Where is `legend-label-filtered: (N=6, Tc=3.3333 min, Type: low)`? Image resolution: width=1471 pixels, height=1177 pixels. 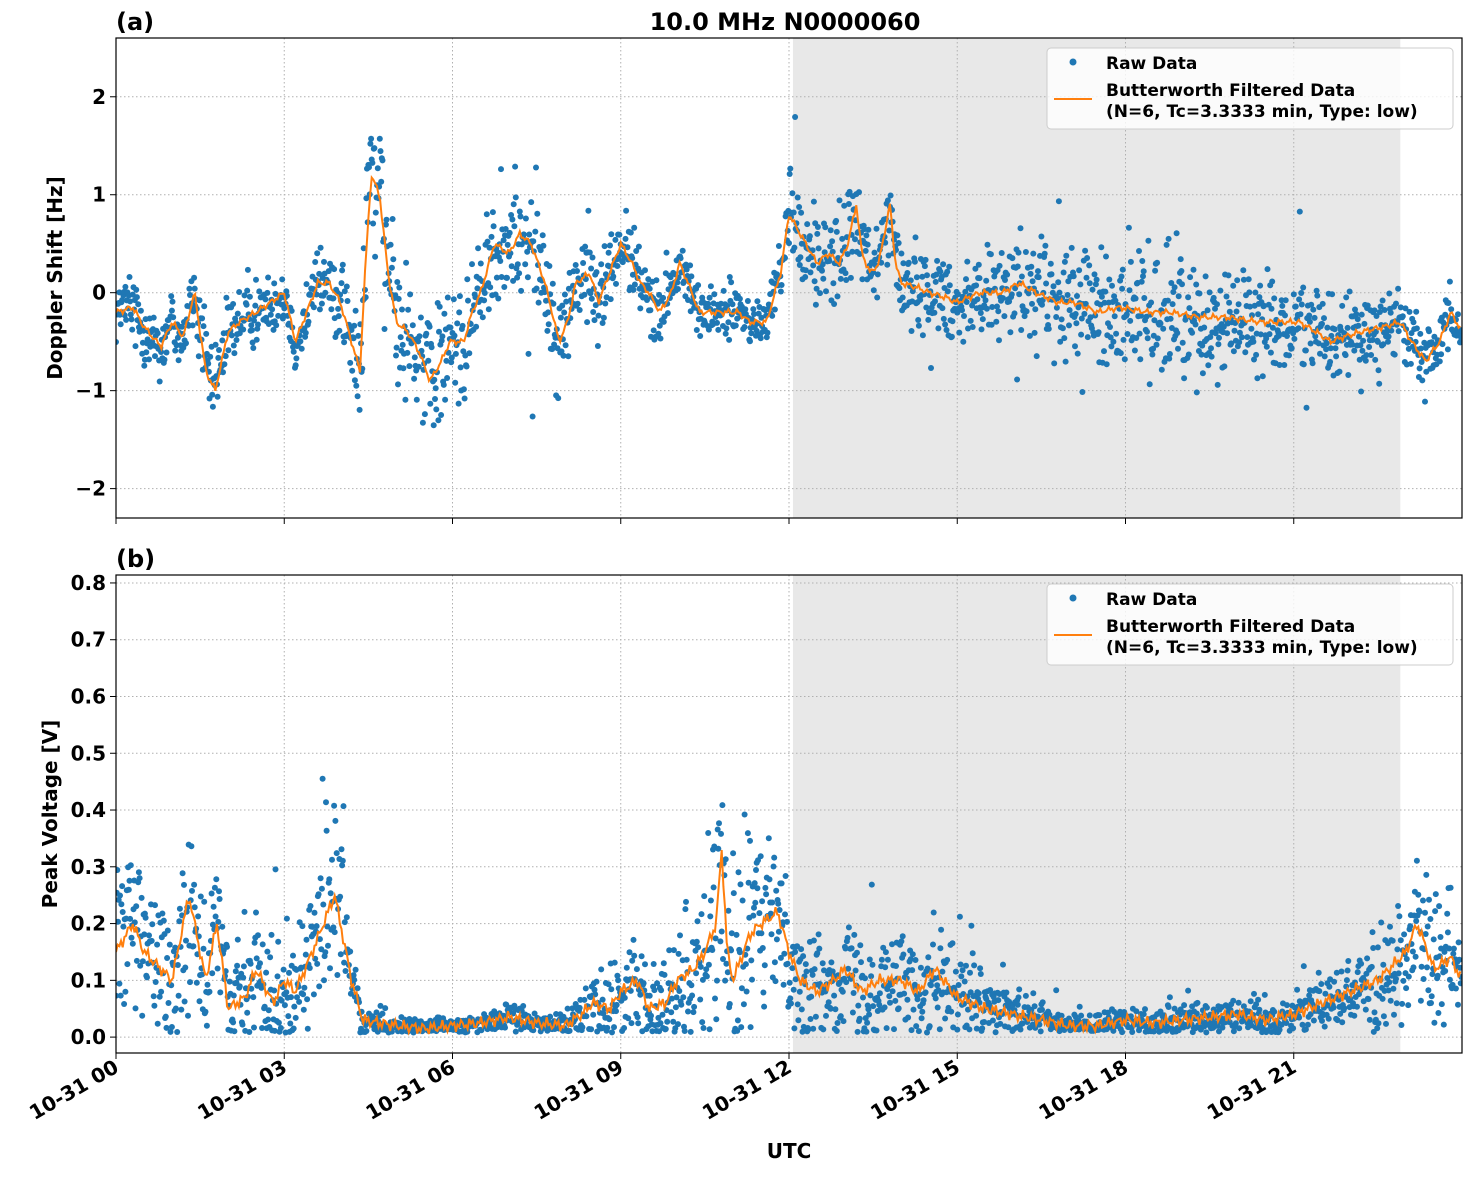
legend-label-filtered: (N=6, Tc=3.3333 min, Type: low) is located at coordinates (1262, 648).